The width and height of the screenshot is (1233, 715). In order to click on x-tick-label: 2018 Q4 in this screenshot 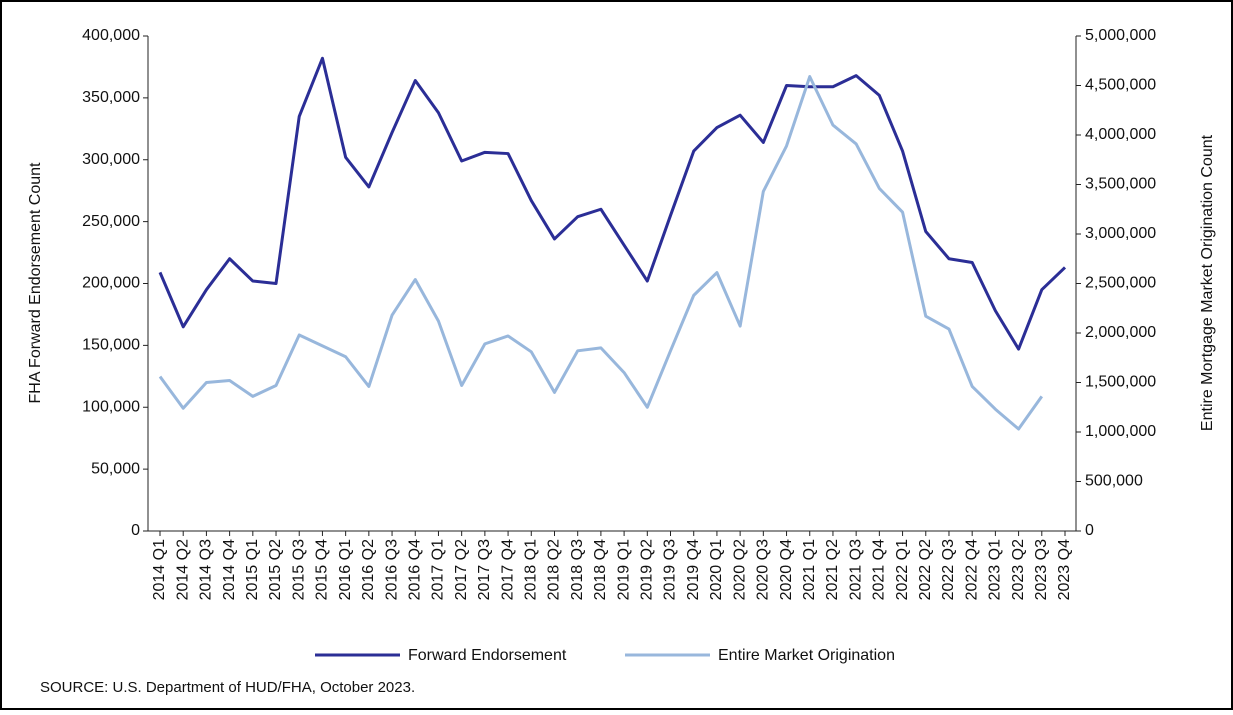, I will do `click(600, 569)`.